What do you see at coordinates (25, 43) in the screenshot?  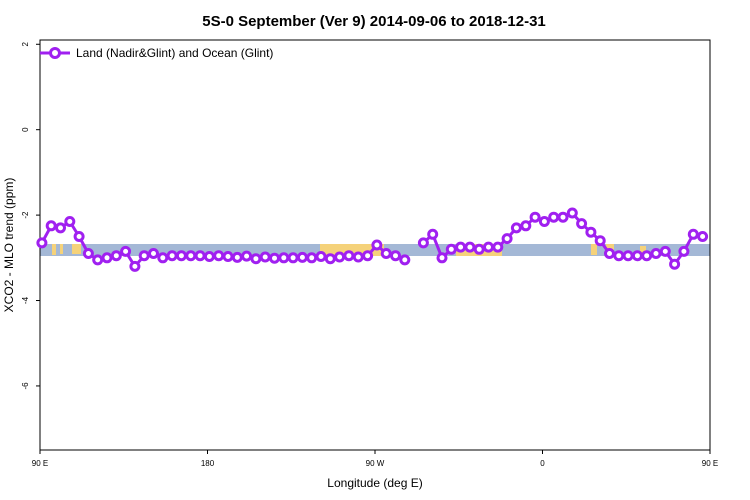 I see `y-tick-label: 2` at bounding box center [25, 43].